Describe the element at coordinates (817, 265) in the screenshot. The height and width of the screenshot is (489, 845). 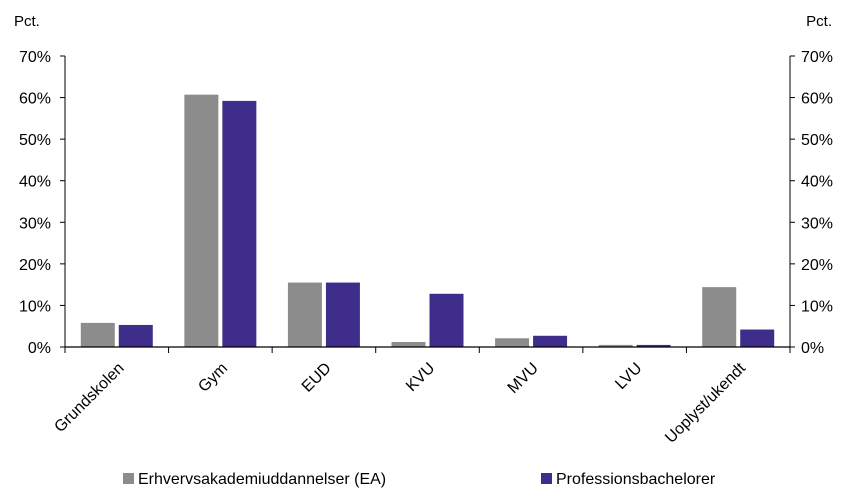
I see `right-tick-label: 20%` at that location.